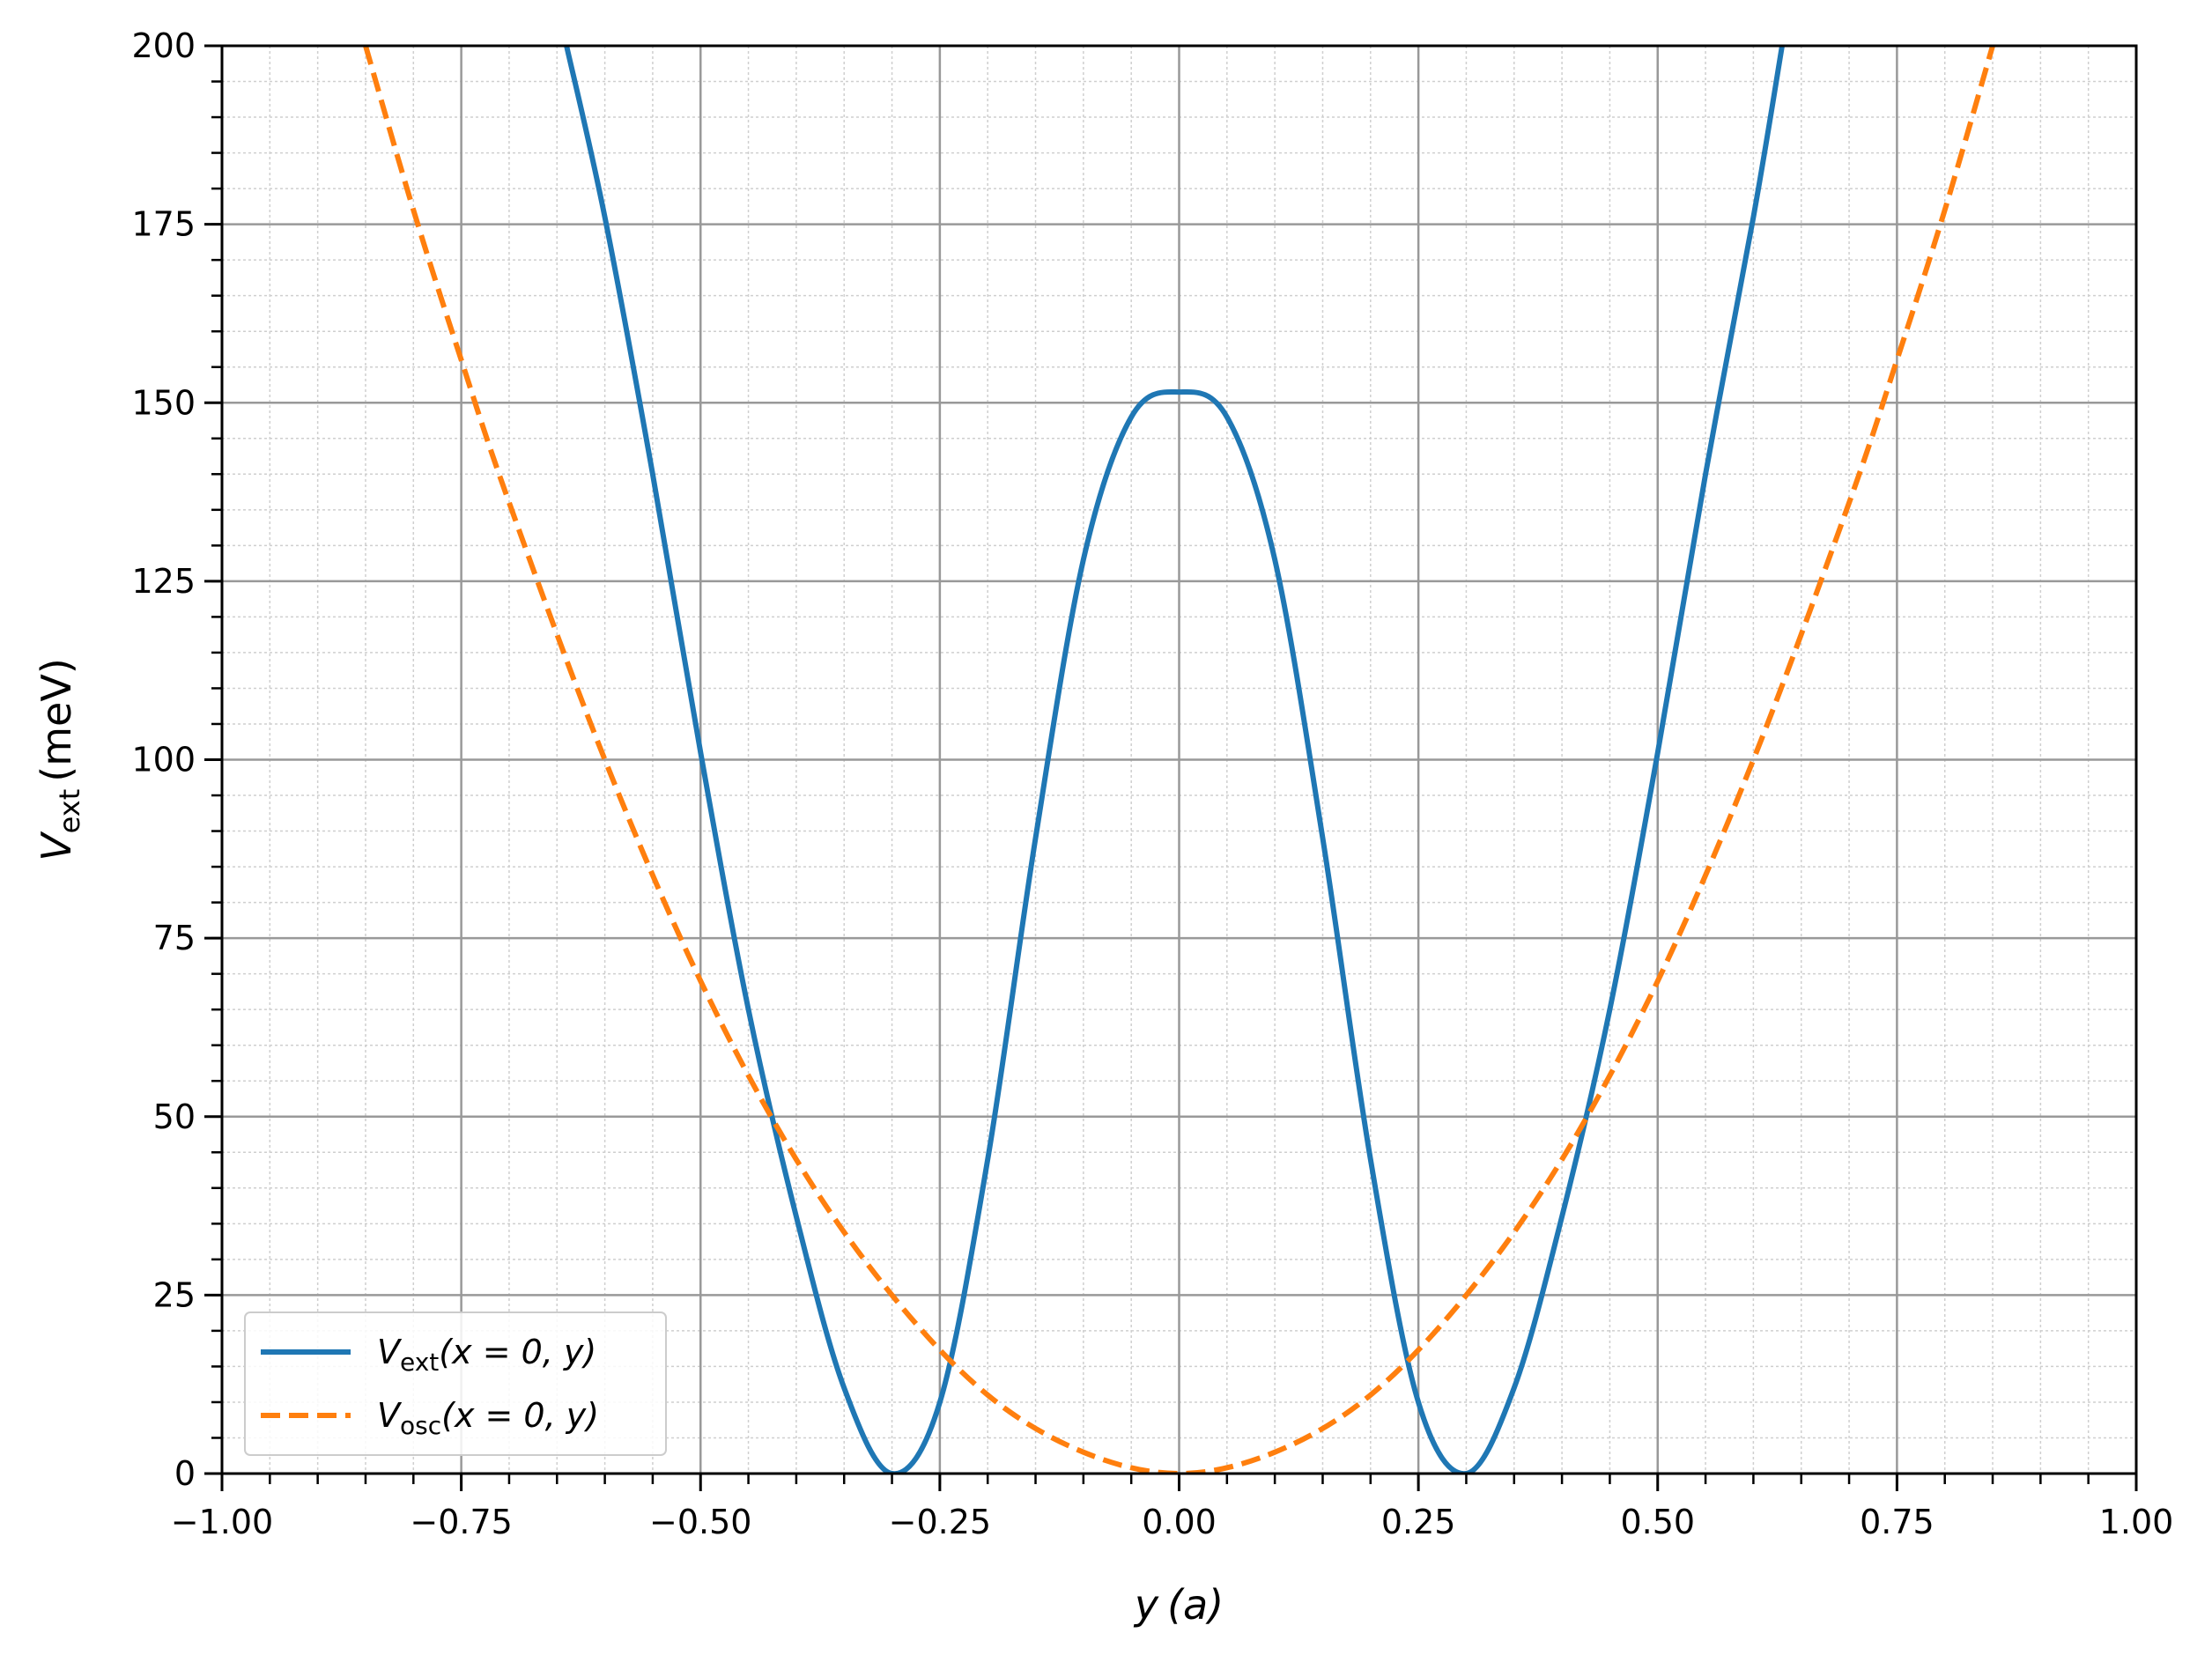  What do you see at coordinates (1179, 1522) in the screenshot?
I see `x-tick-label: 0.00` at bounding box center [1179, 1522].